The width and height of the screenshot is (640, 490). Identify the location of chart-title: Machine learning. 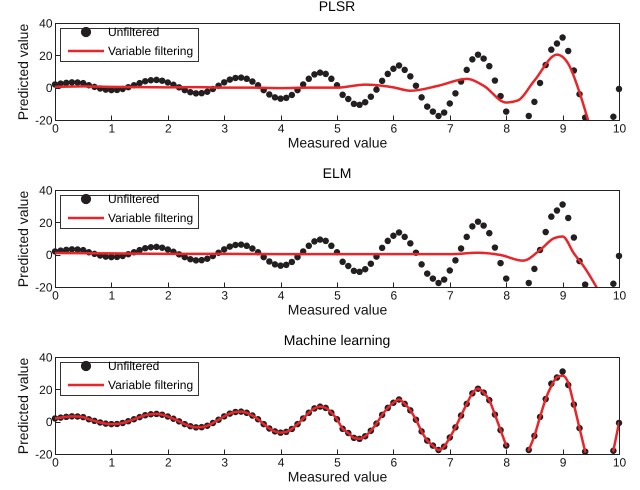
(337, 340).